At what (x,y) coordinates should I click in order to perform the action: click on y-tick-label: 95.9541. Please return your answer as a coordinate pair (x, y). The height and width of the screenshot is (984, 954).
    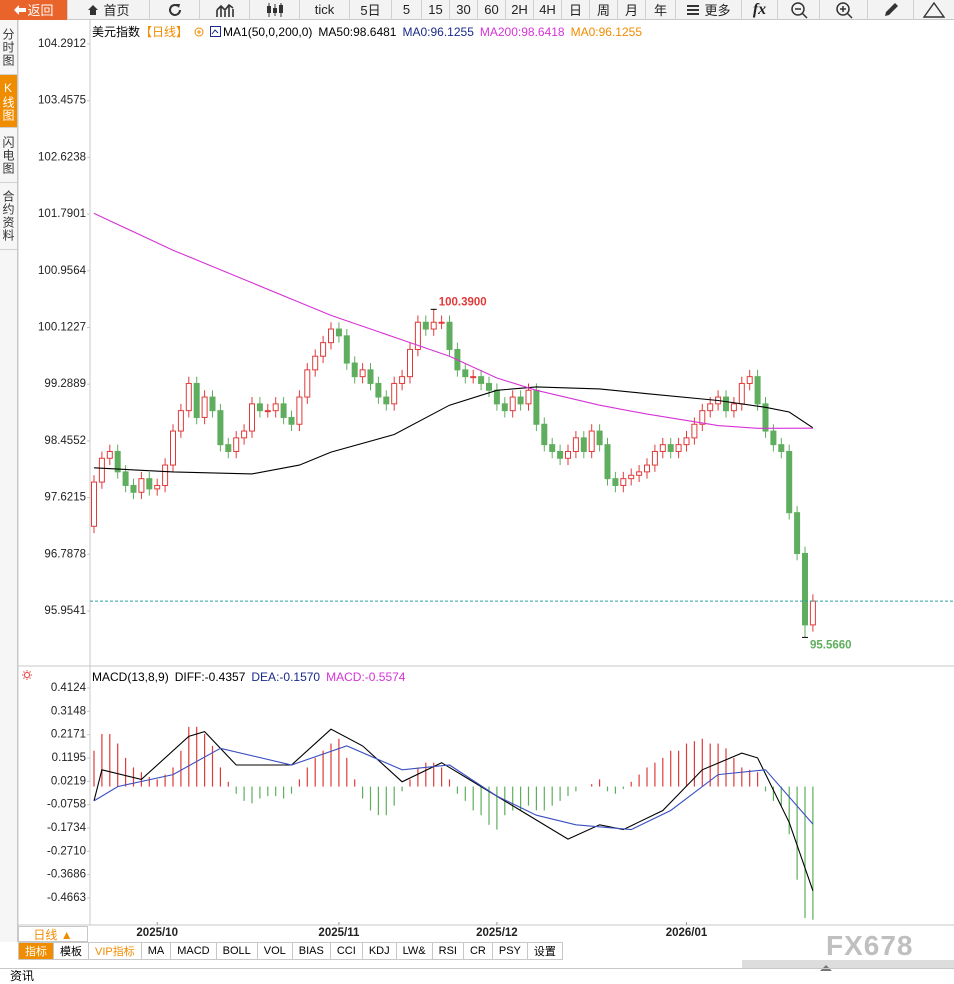
    Looking at the image, I should click on (65, 611).